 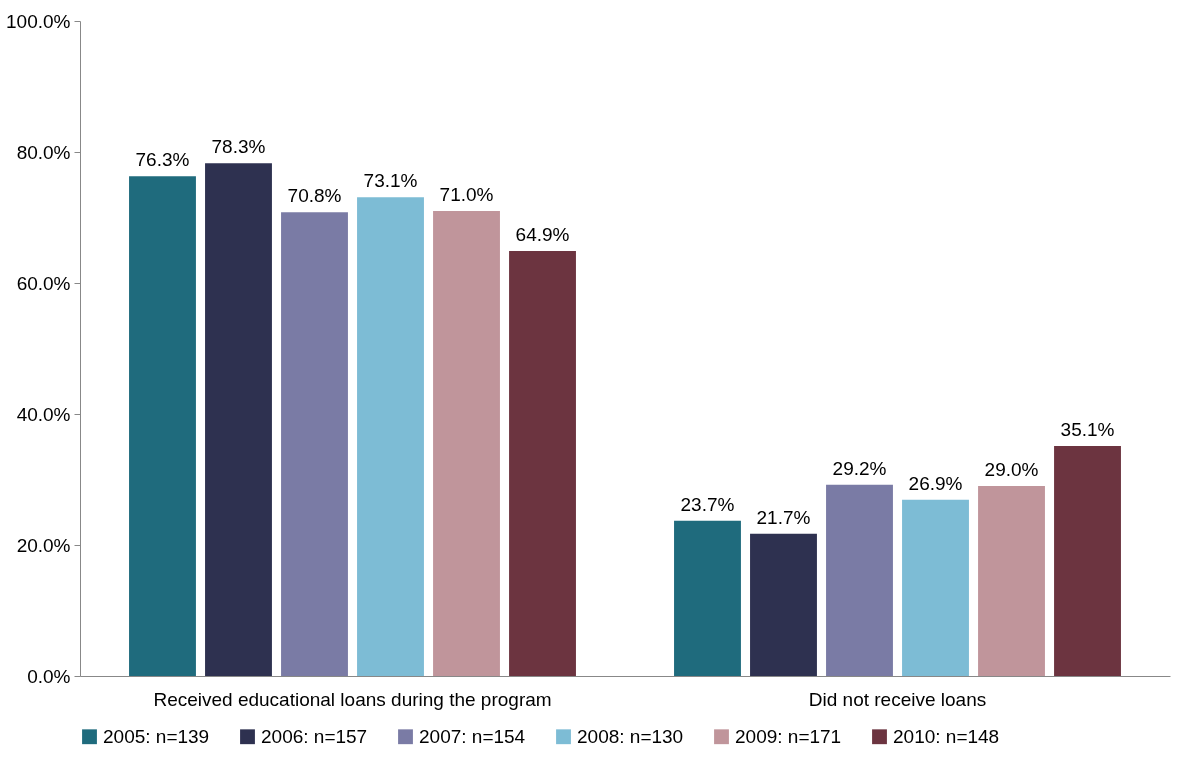 I want to click on data-label: 73.1%, so click(x=390, y=181).